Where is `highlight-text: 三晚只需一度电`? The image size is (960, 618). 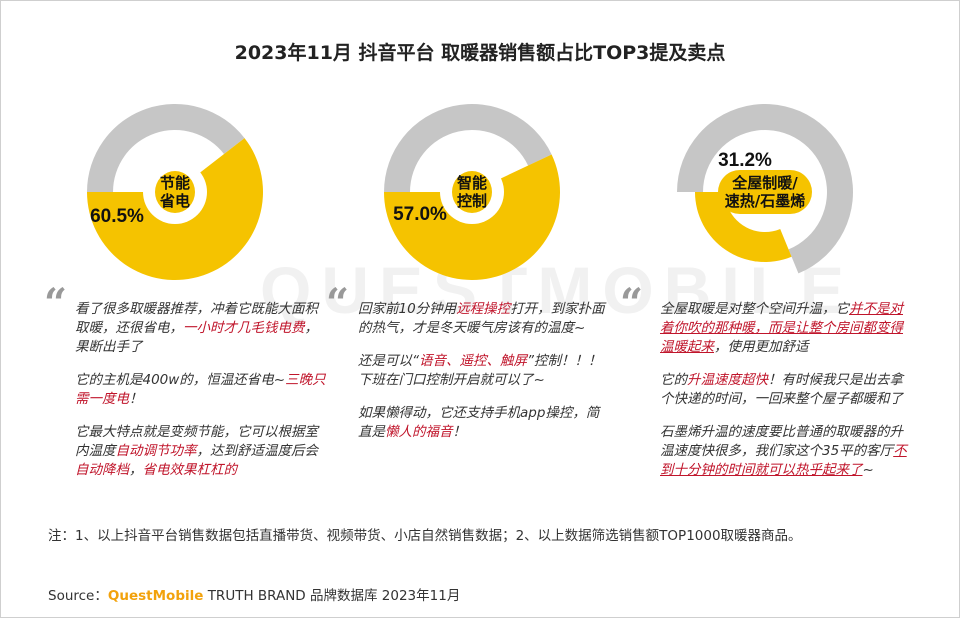
highlight-text: 三晚只需一度电 is located at coordinates (200, 389).